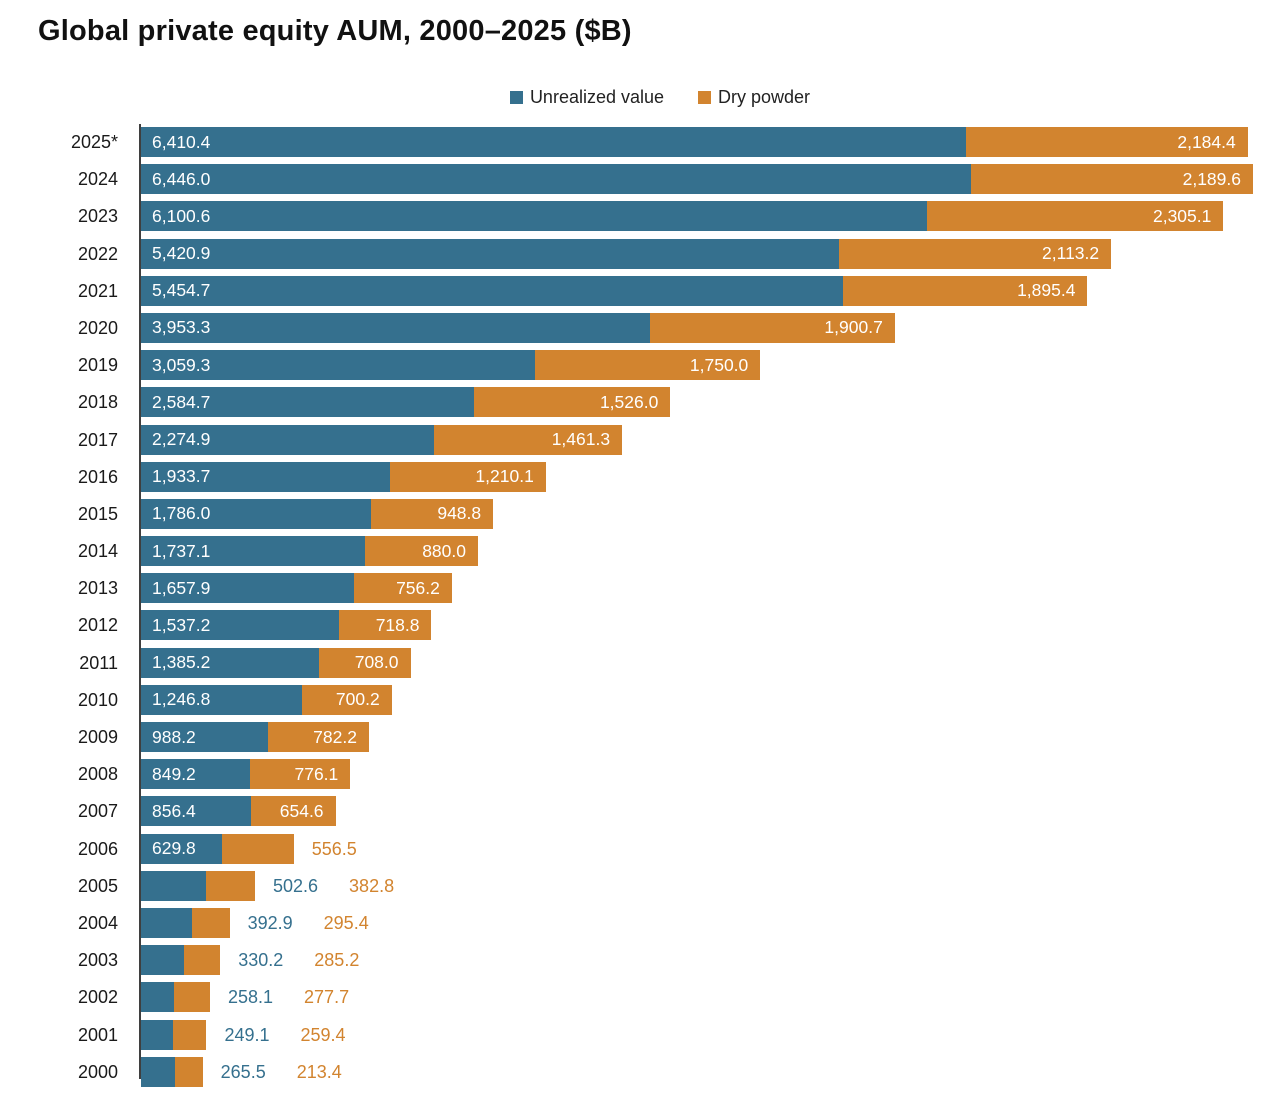  What do you see at coordinates (319, 1071) in the screenshot?
I see `dry-powder-value-label: 213.4` at bounding box center [319, 1071].